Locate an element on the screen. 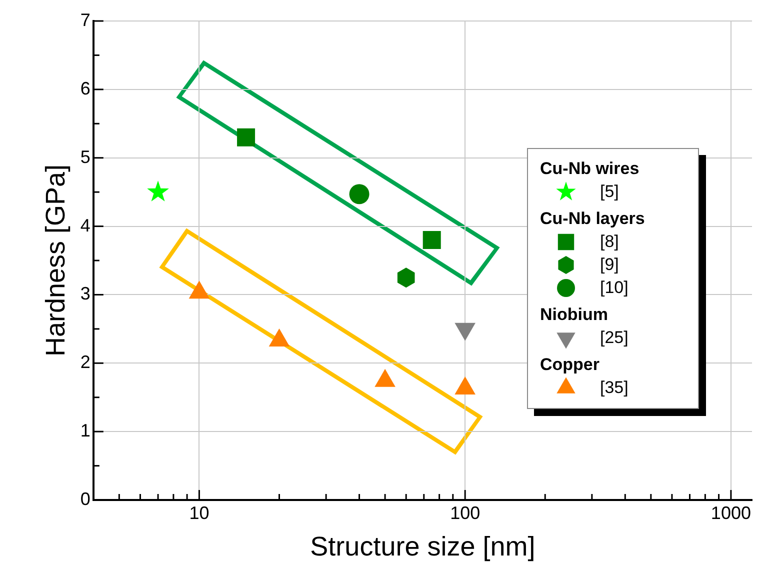 Image resolution: width=763 pixels, height=580 pixels. annotation: Cu-Nb layers is located at coordinates (593, 219).